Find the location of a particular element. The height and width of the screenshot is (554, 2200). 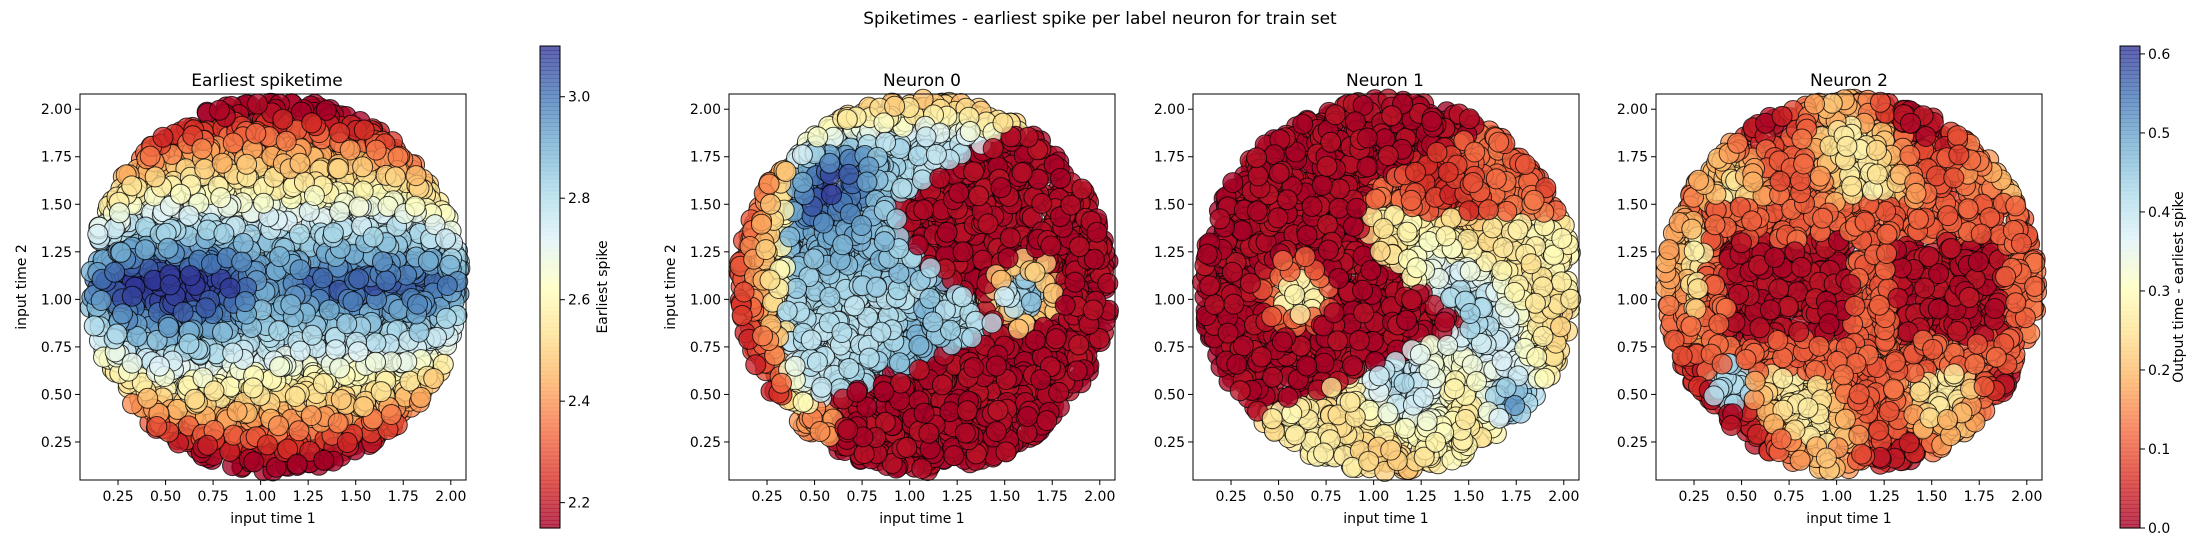

scatter-points is located at coordinates (275, 287).